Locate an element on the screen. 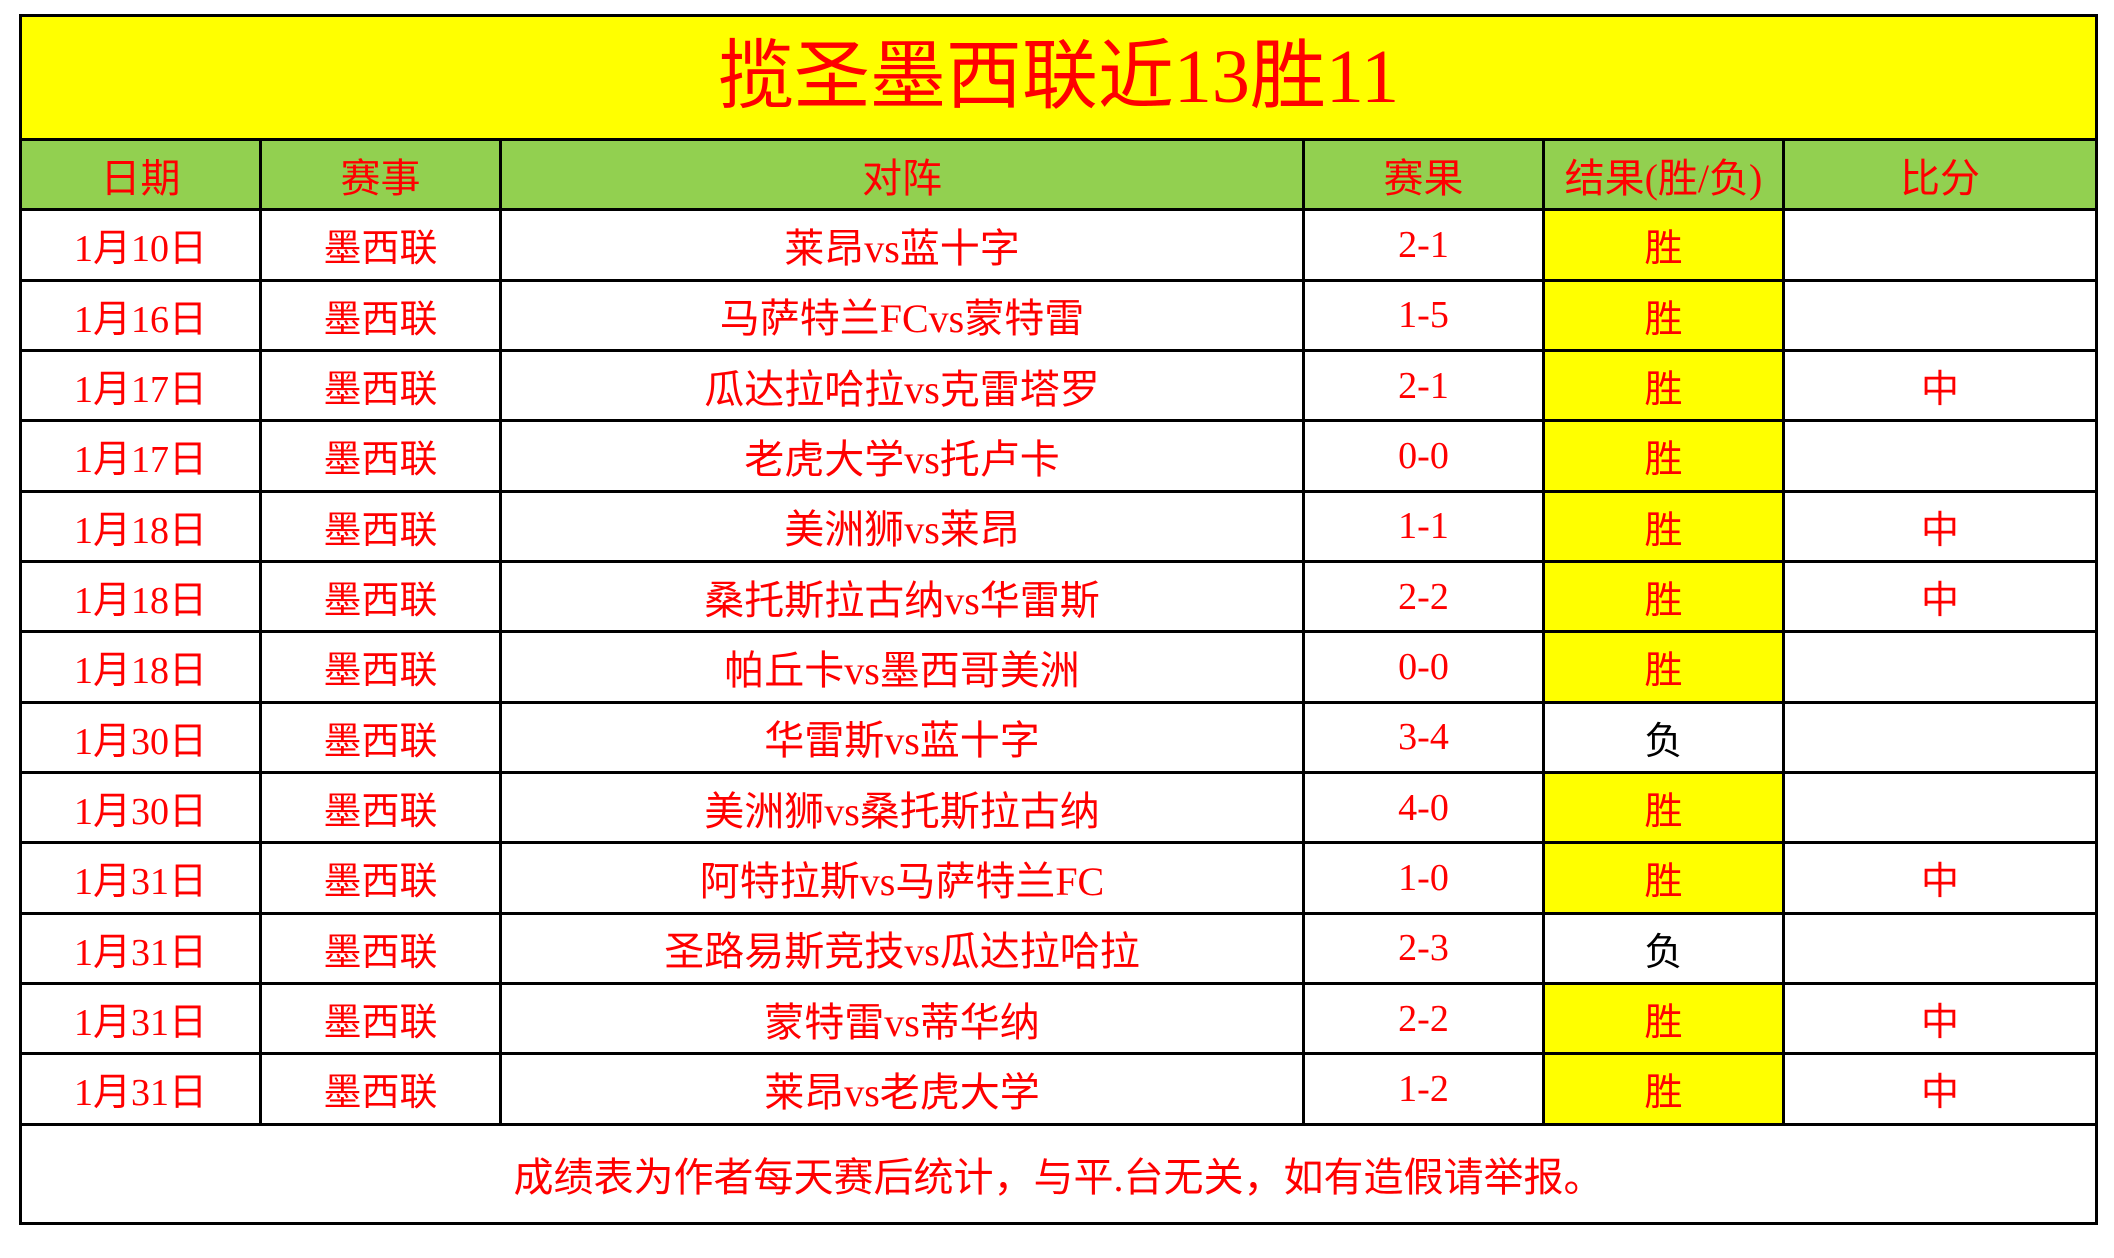 This screenshot has height=1258, width=2114. column-header-date: 日期 is located at coordinates (140, 174).